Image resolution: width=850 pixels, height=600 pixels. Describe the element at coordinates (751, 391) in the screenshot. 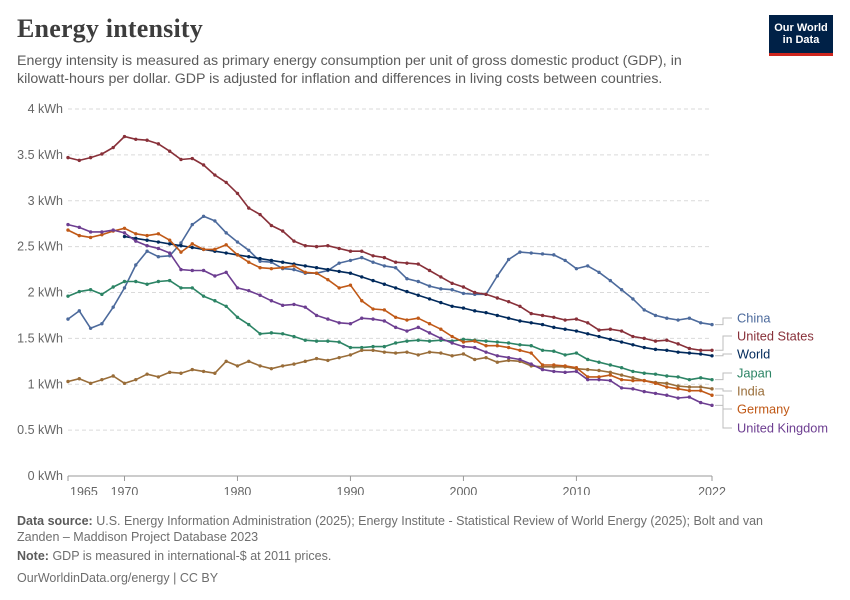

I see `legend-label-india: India` at that location.